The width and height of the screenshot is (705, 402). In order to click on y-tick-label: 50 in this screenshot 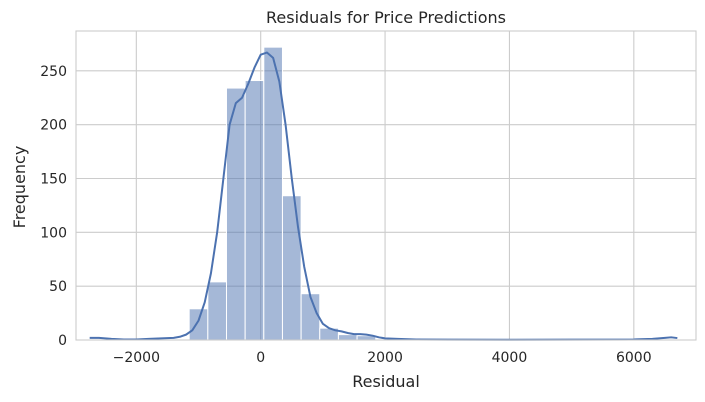, I will do `click(58, 287)`.